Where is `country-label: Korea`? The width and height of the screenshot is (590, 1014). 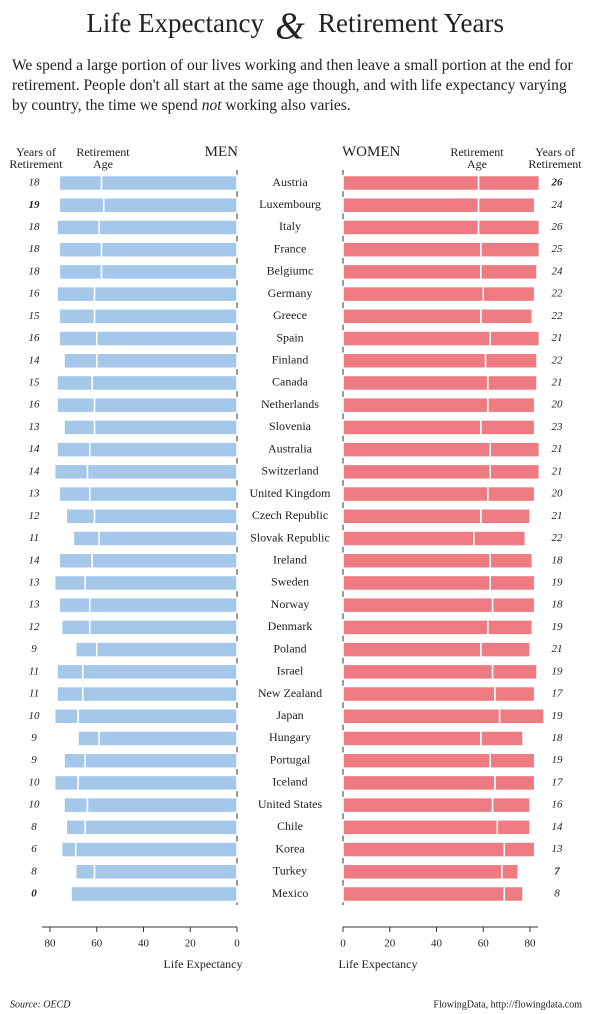 country-label: Korea is located at coordinates (290, 848).